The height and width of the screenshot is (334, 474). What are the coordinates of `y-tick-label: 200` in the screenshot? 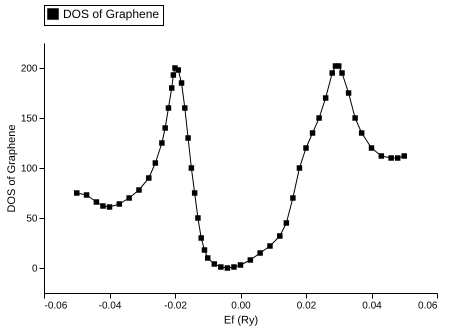 It's located at (29, 69).